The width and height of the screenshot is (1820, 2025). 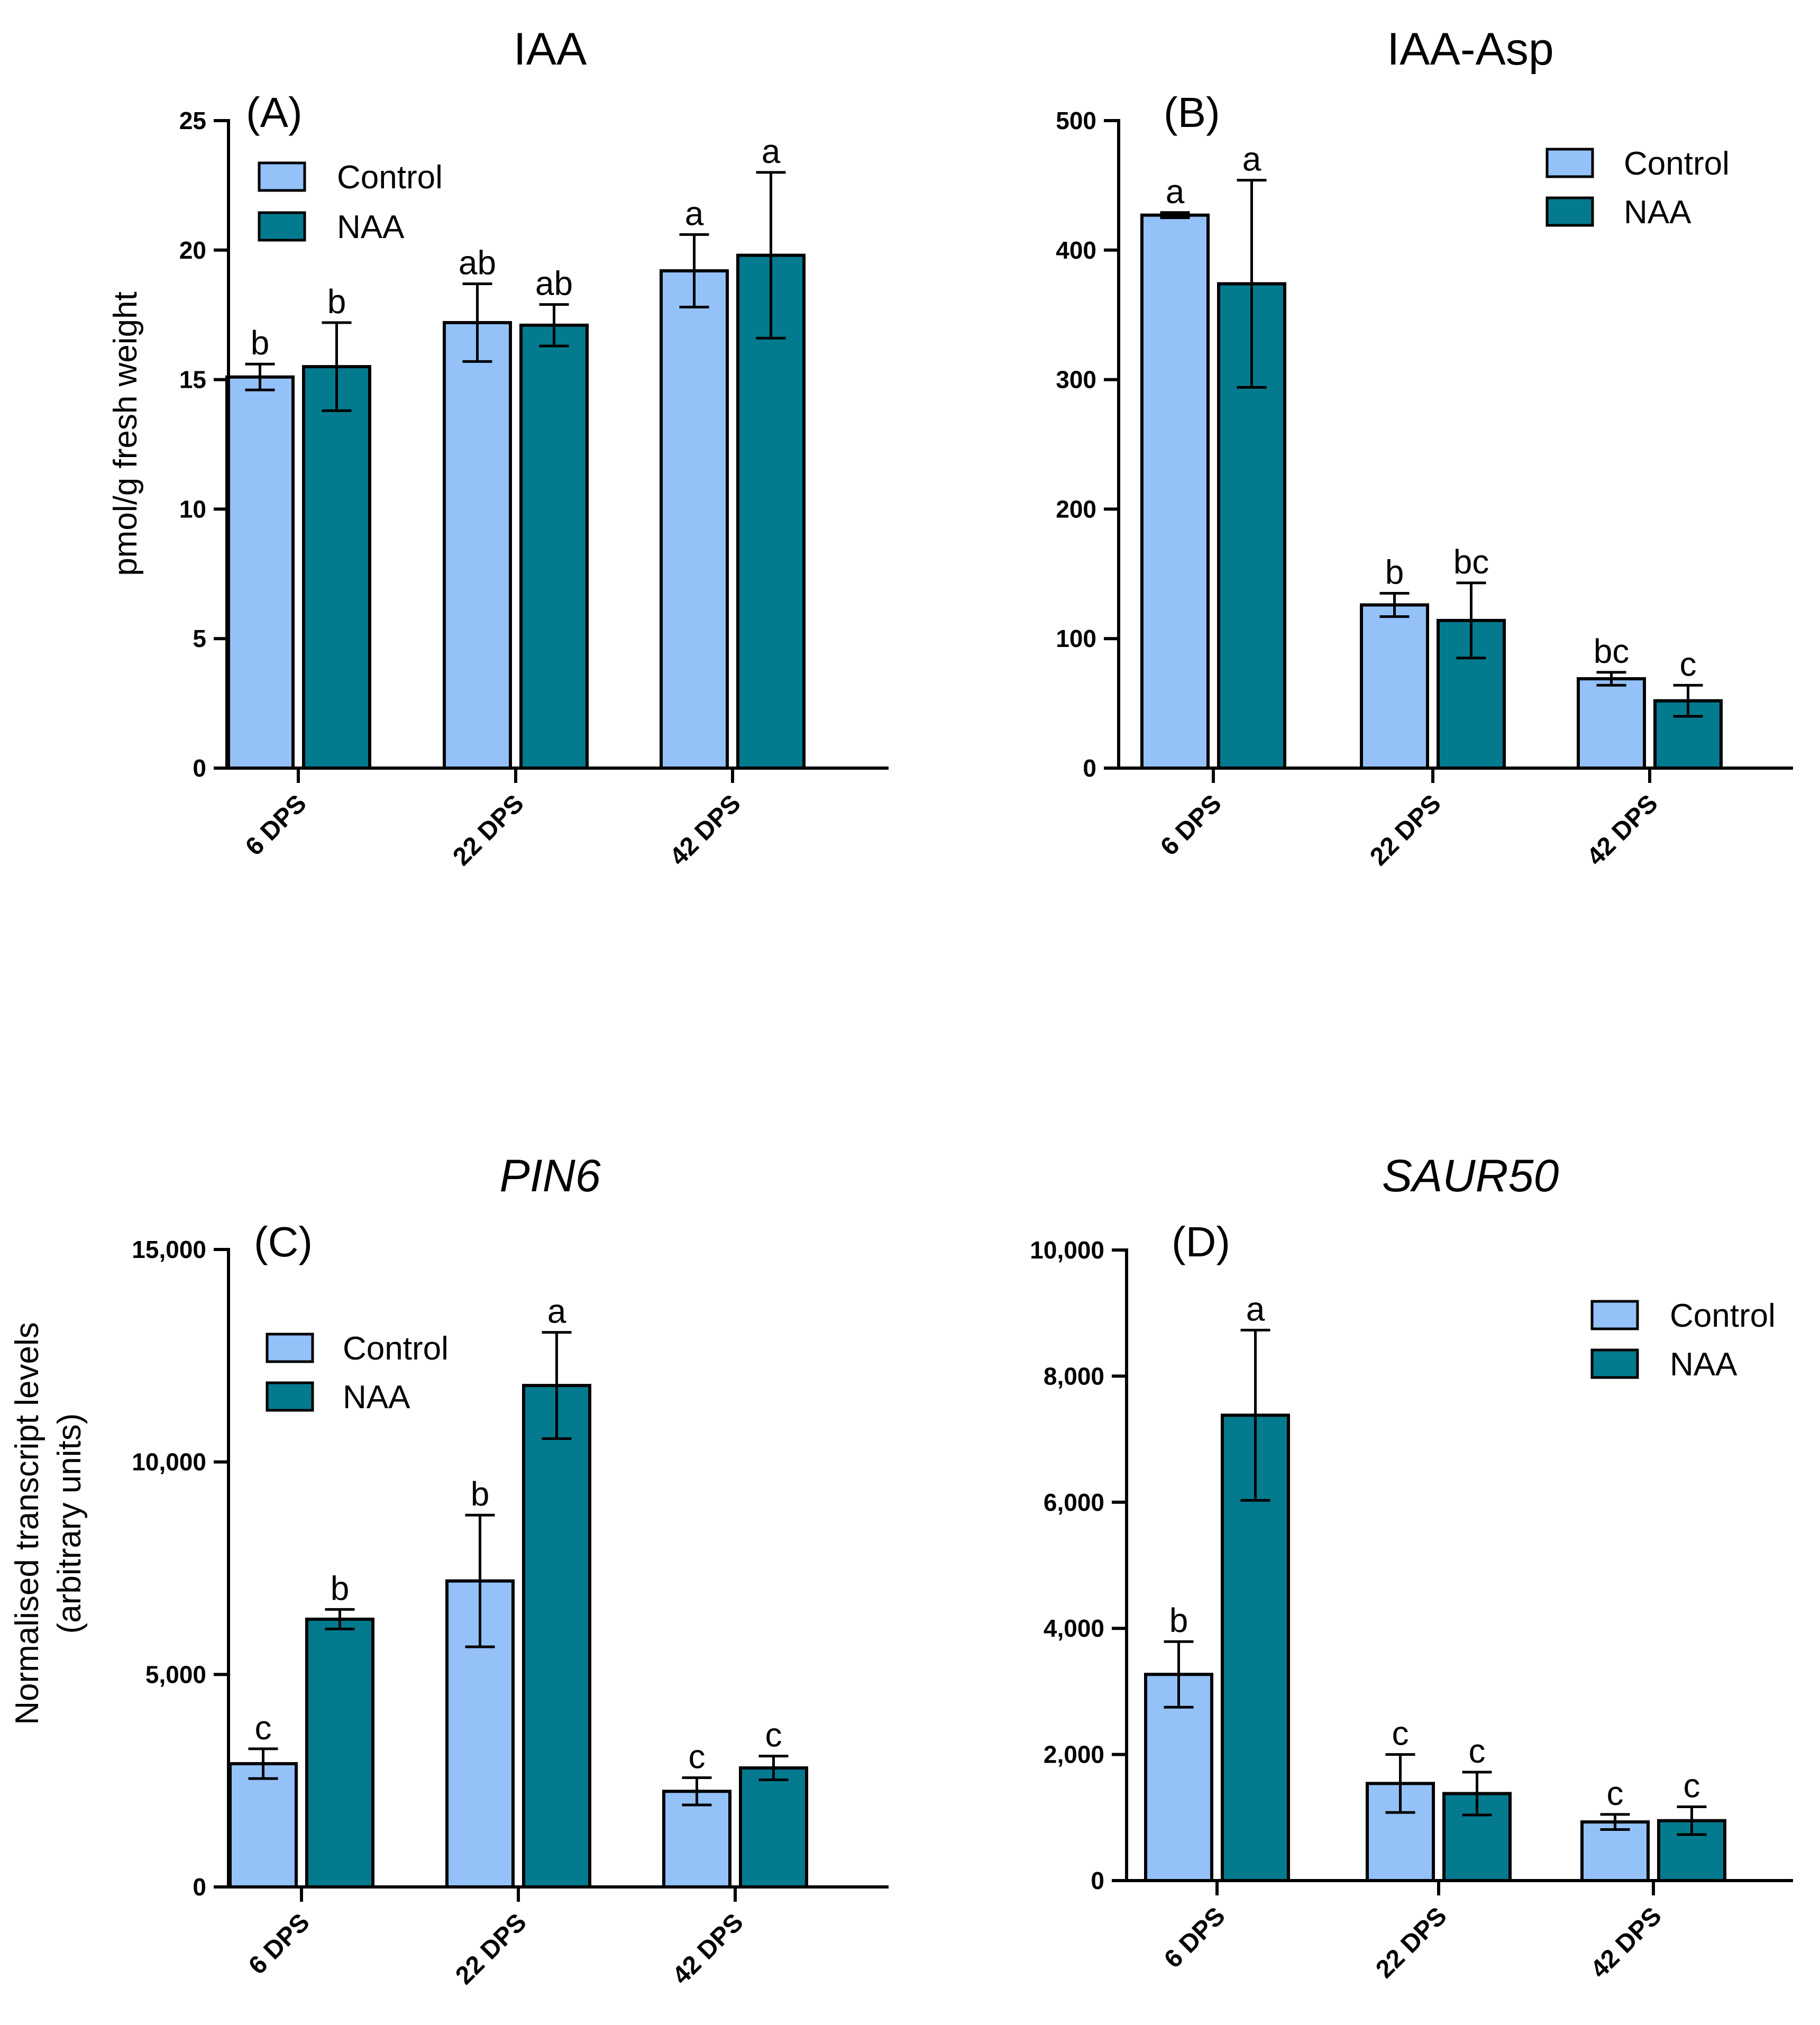 I want to click on panel-label: (A), so click(x=274, y=113).